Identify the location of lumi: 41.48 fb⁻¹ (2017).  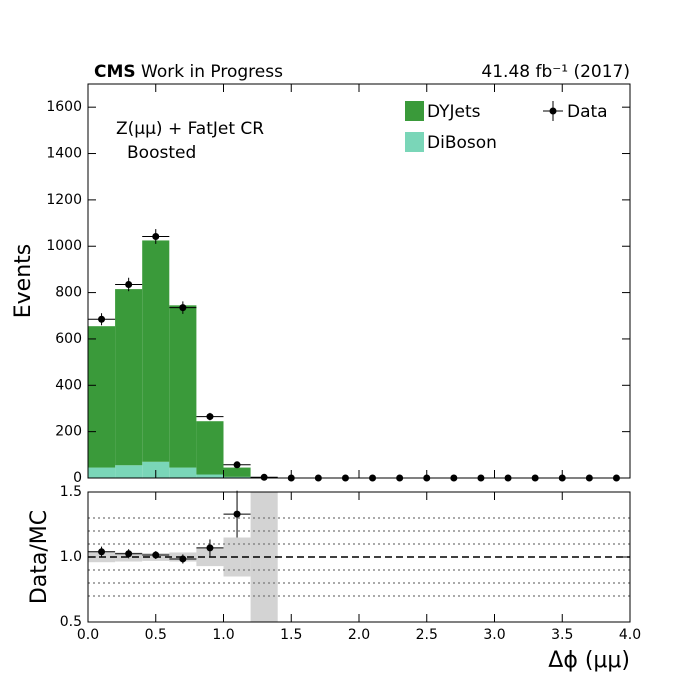
(555, 72).